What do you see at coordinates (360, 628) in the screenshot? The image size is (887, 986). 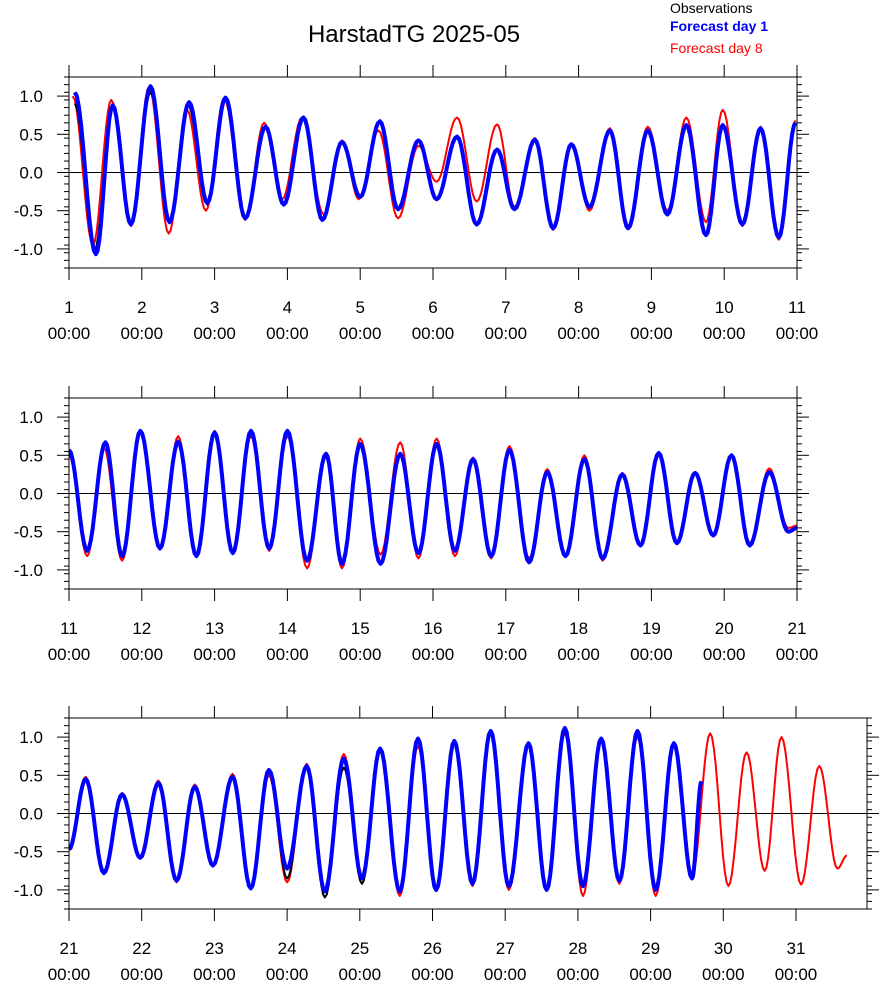 I see `x-tick-label-day: 15` at bounding box center [360, 628].